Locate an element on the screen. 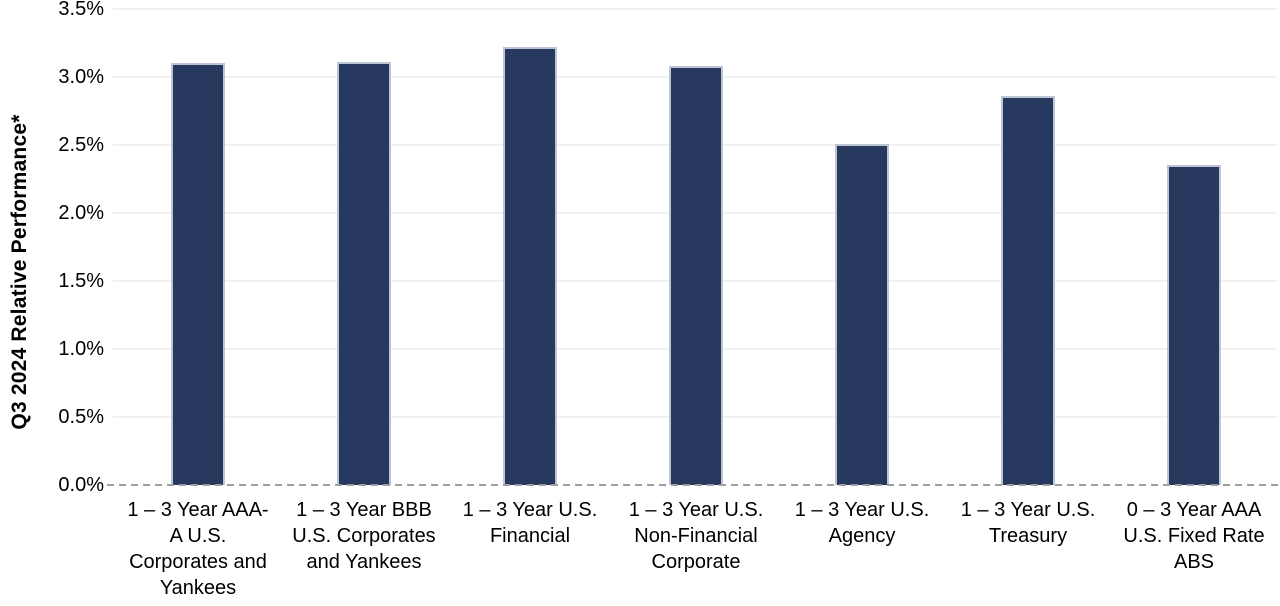  gridline is located at coordinates (695, 9).